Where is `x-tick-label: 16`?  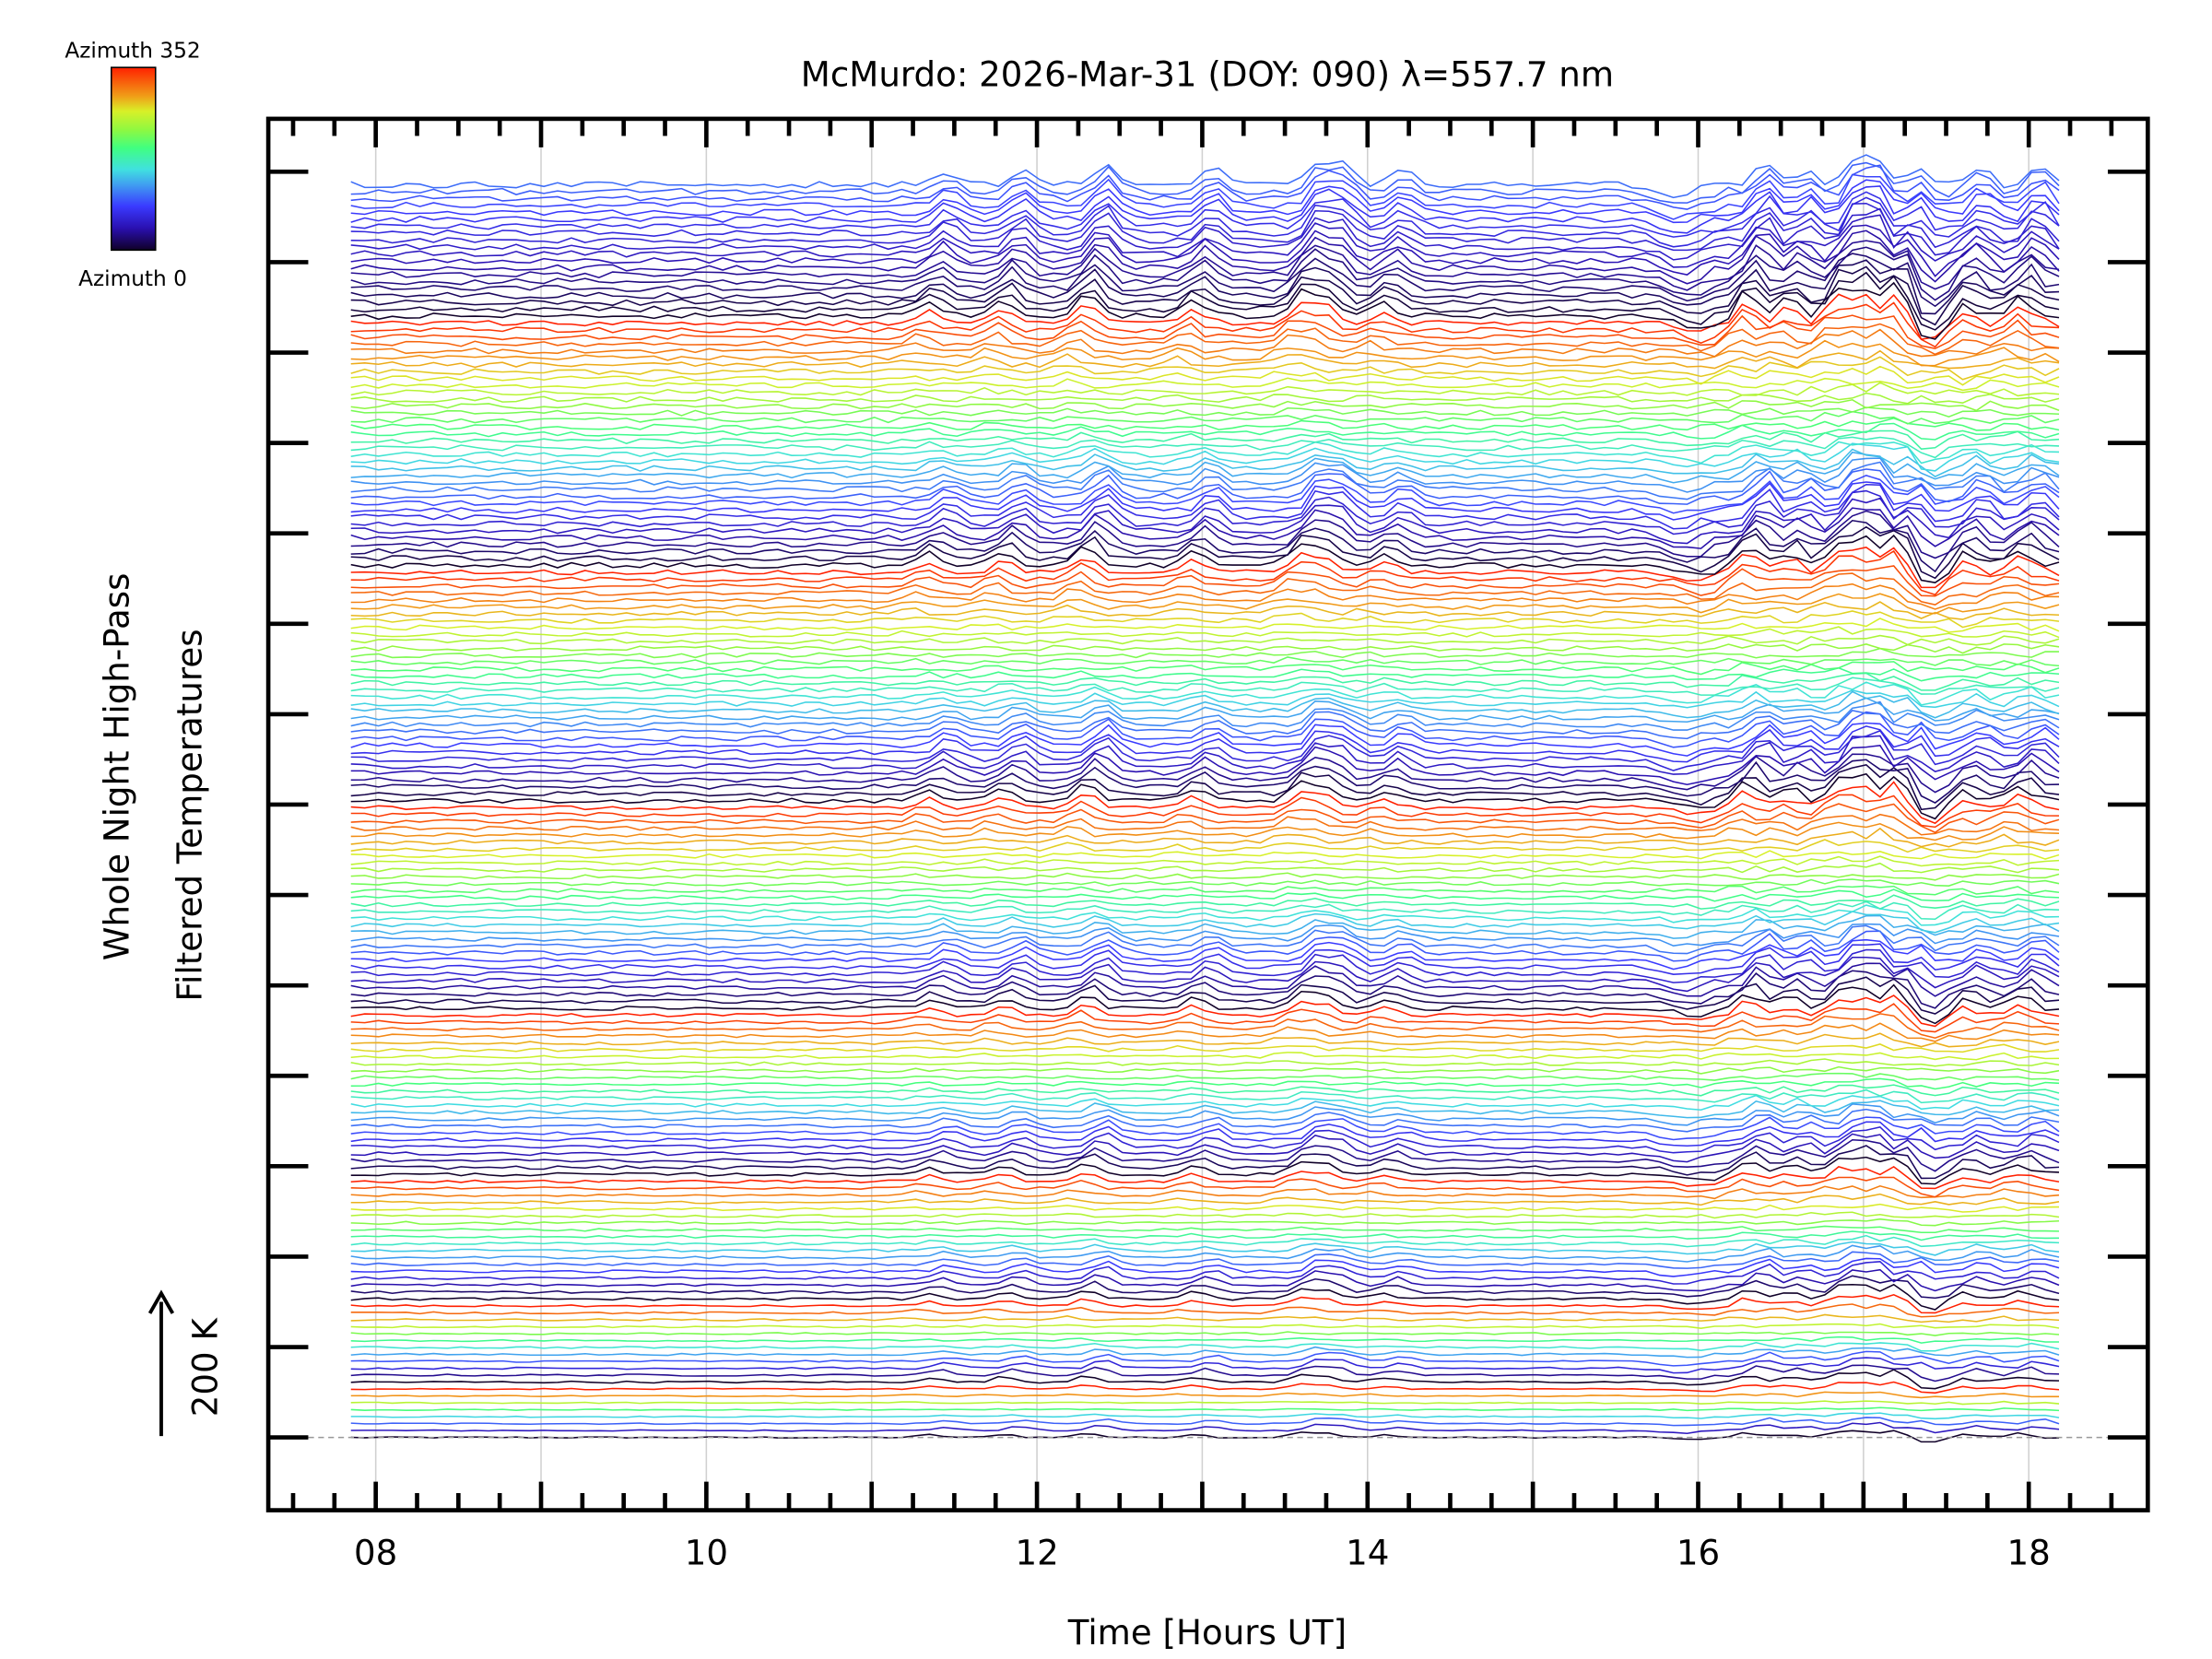 x-tick-label: 16 is located at coordinates (1698, 1552).